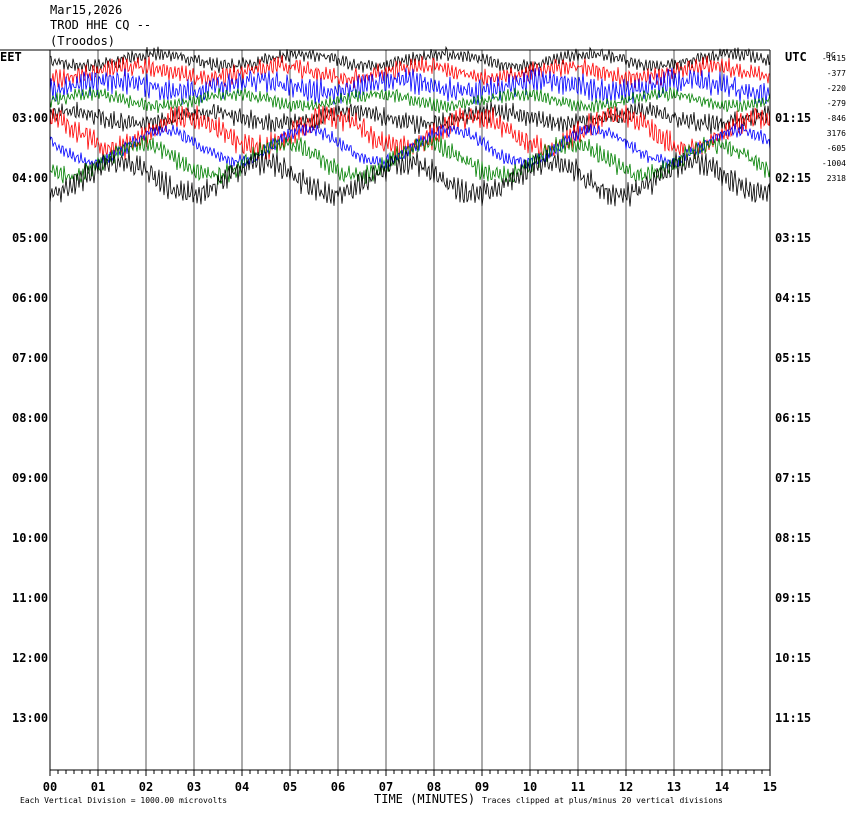 The height and width of the screenshot is (814, 850). Describe the element at coordinates (30, 178) in the screenshot. I see `left-hour-label: 04:00` at that location.